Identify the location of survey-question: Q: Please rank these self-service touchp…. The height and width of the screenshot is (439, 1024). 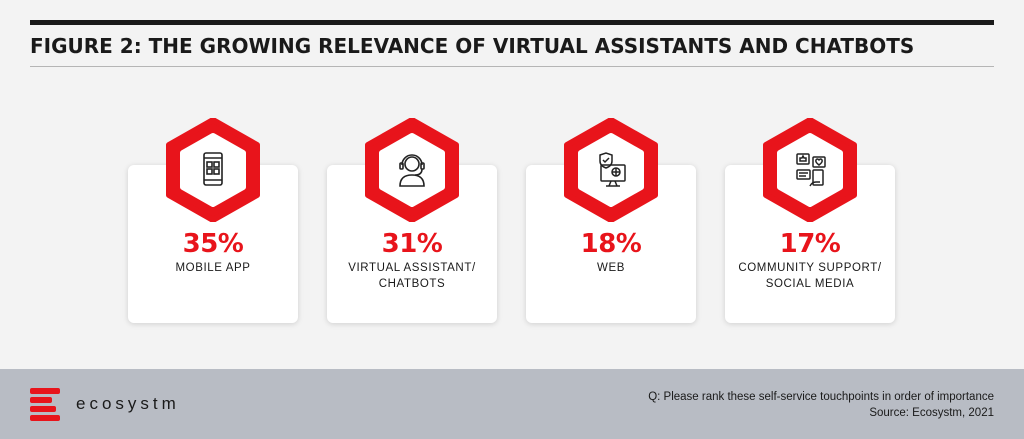
(821, 397).